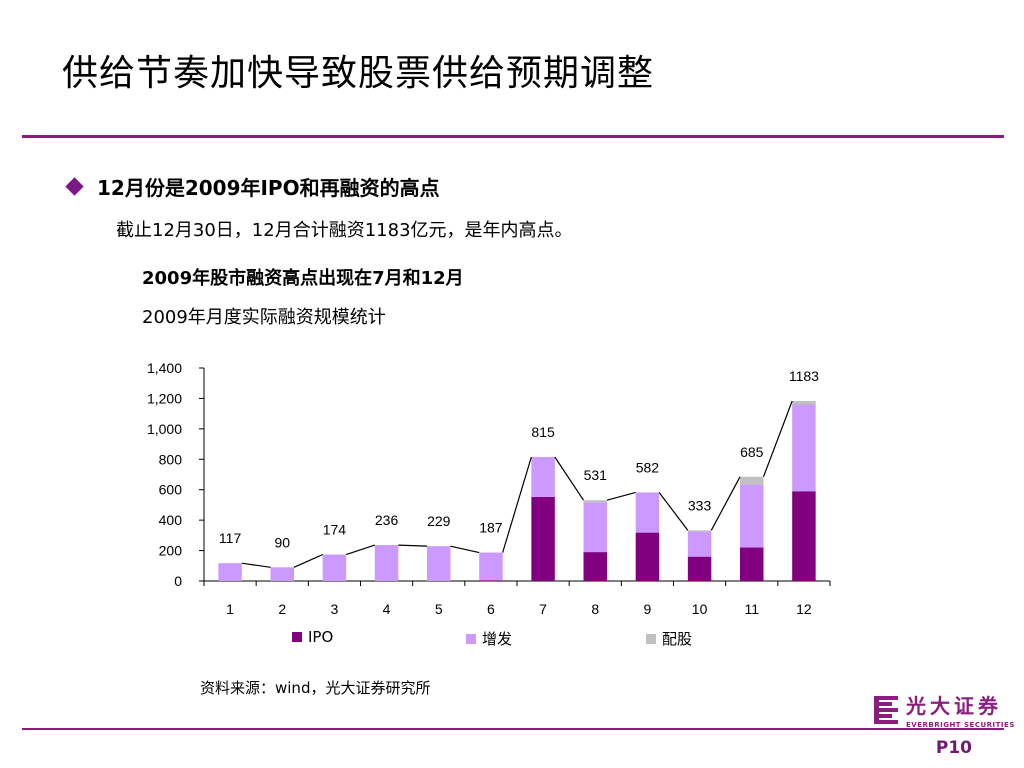 This screenshot has width=1024, height=768. What do you see at coordinates (264, 317) in the screenshot?
I see `chart-subtitle: 2009年月度实际融资规模统计` at bounding box center [264, 317].